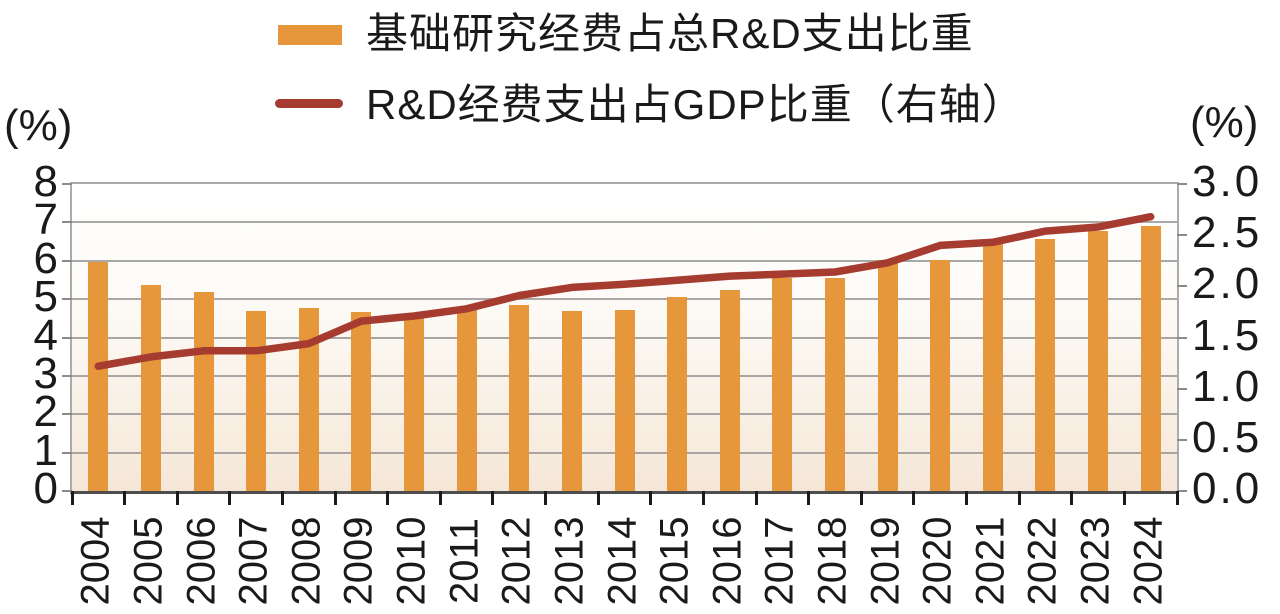 Image resolution: width=1280 pixels, height=614 pixels. What do you see at coordinates (622, 561) in the screenshot?
I see `x-axis-label-2014: 2014` at bounding box center [622, 561].